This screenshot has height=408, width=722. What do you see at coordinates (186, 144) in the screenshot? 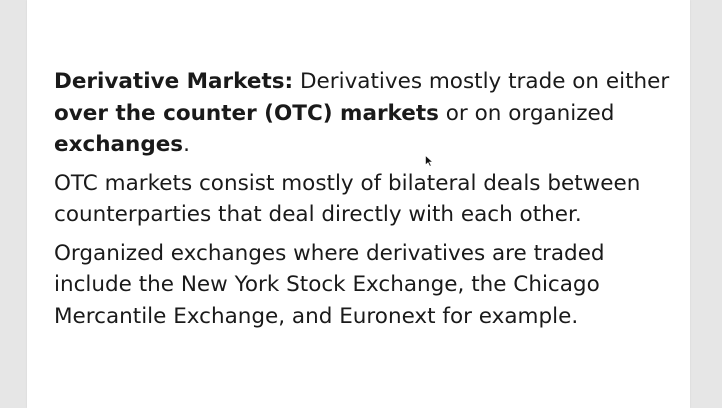
I see `para1-text-3: .` at bounding box center [186, 144].